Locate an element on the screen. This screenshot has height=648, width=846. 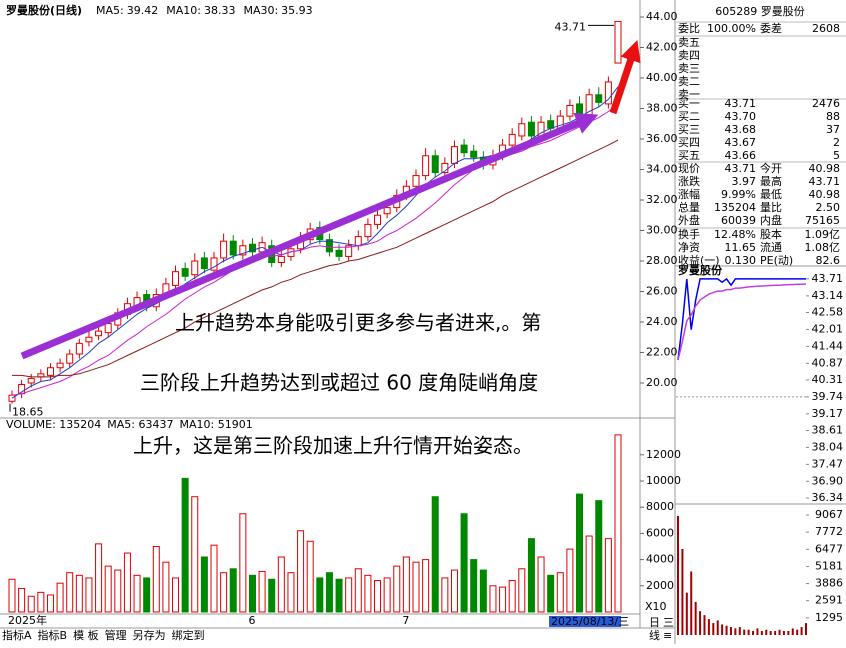
quote-label: 流通 is located at coordinates (771, 247).